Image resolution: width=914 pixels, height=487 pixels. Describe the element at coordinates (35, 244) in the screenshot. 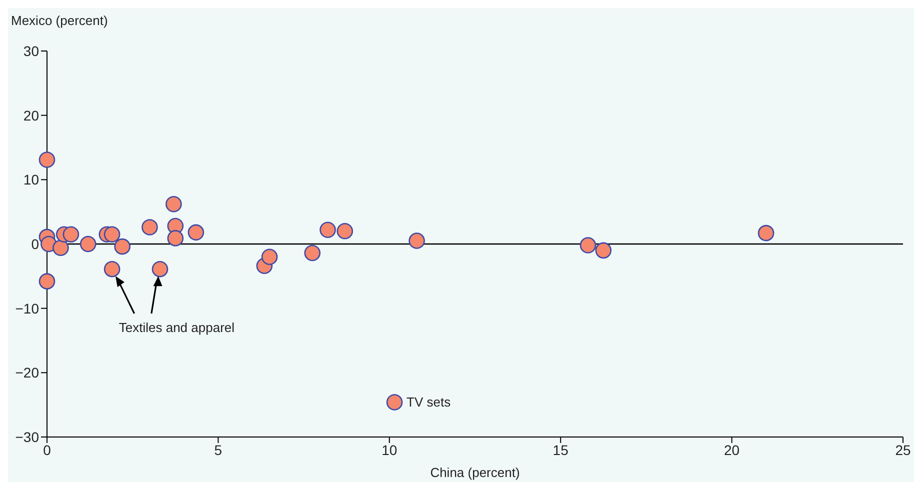

I see `y-tick-label: 0` at that location.